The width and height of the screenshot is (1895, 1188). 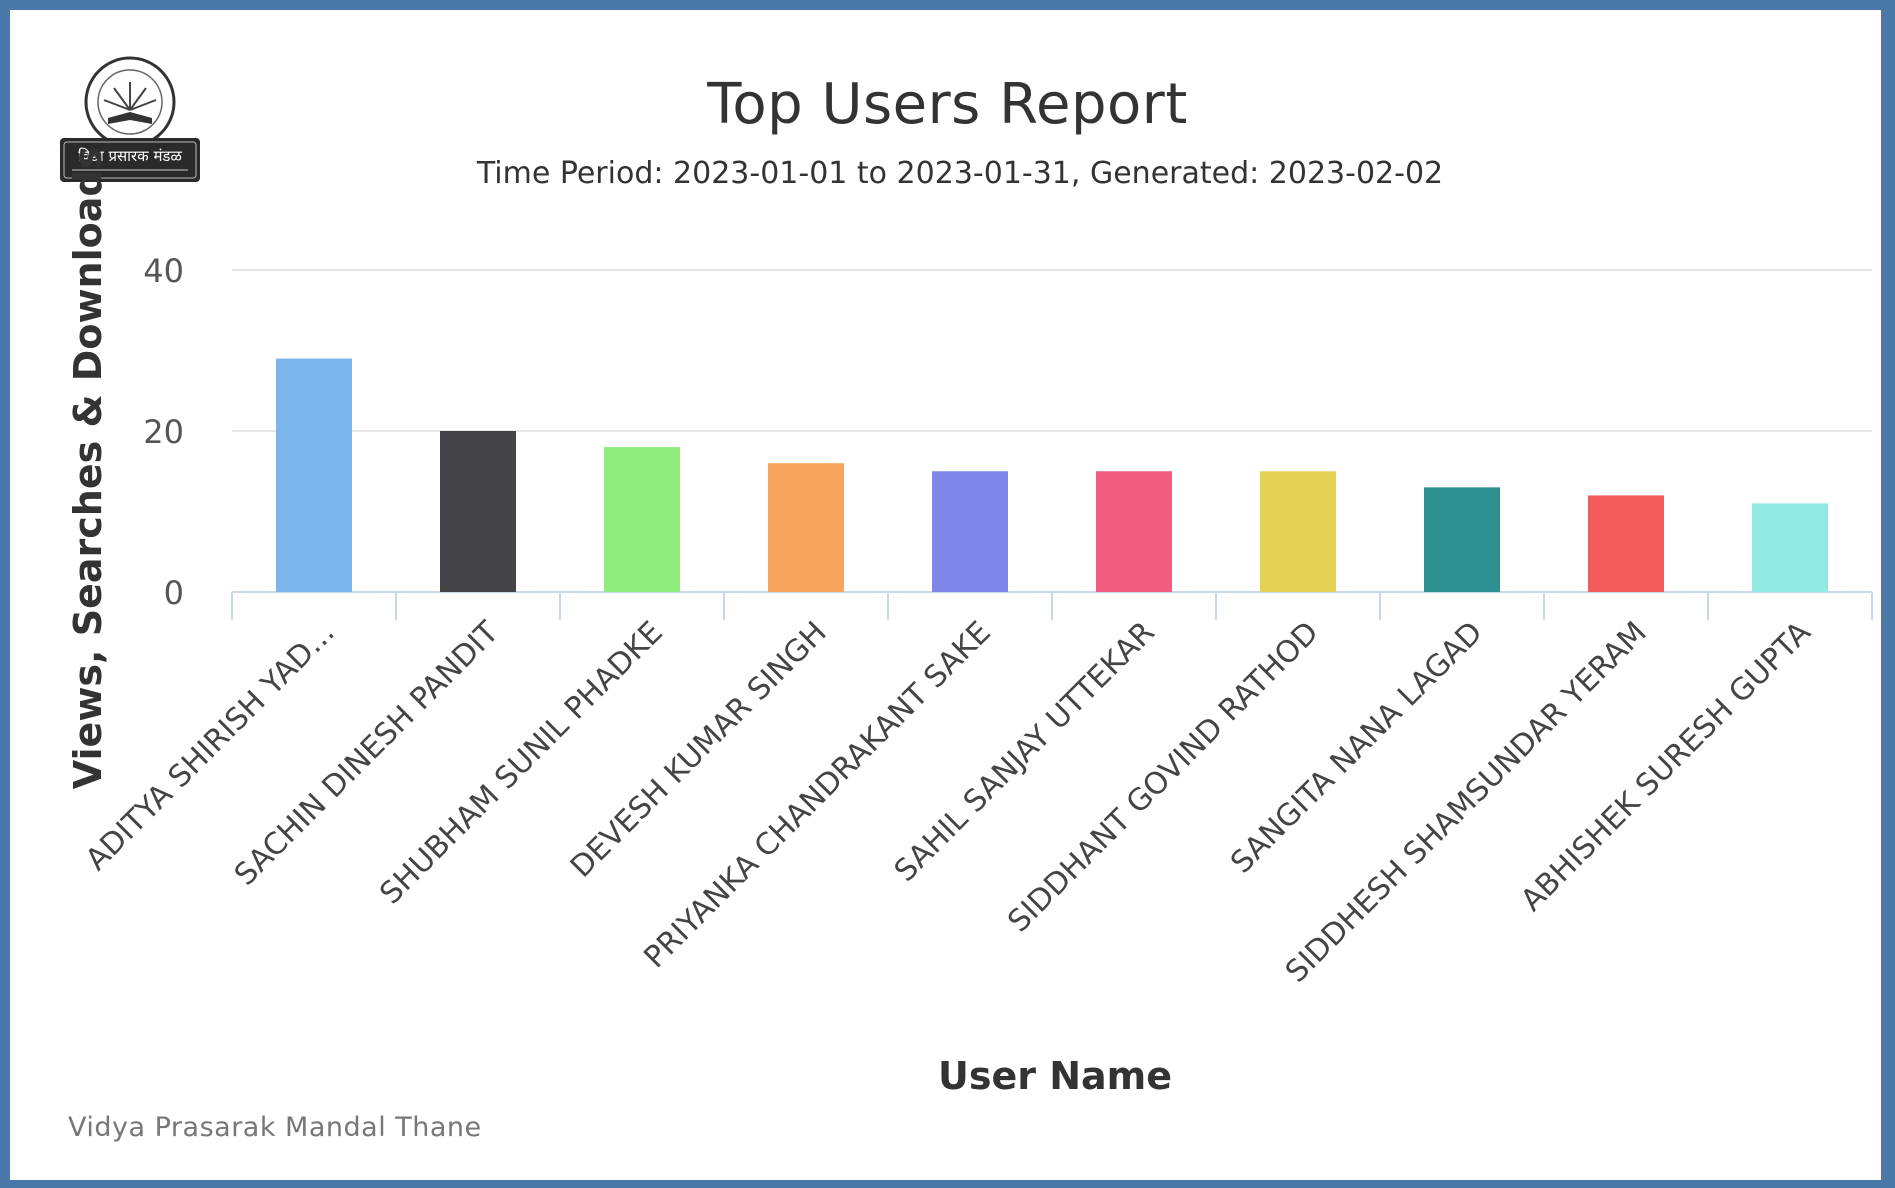 I want to click on y-tick-label: 40, so click(x=163, y=271).